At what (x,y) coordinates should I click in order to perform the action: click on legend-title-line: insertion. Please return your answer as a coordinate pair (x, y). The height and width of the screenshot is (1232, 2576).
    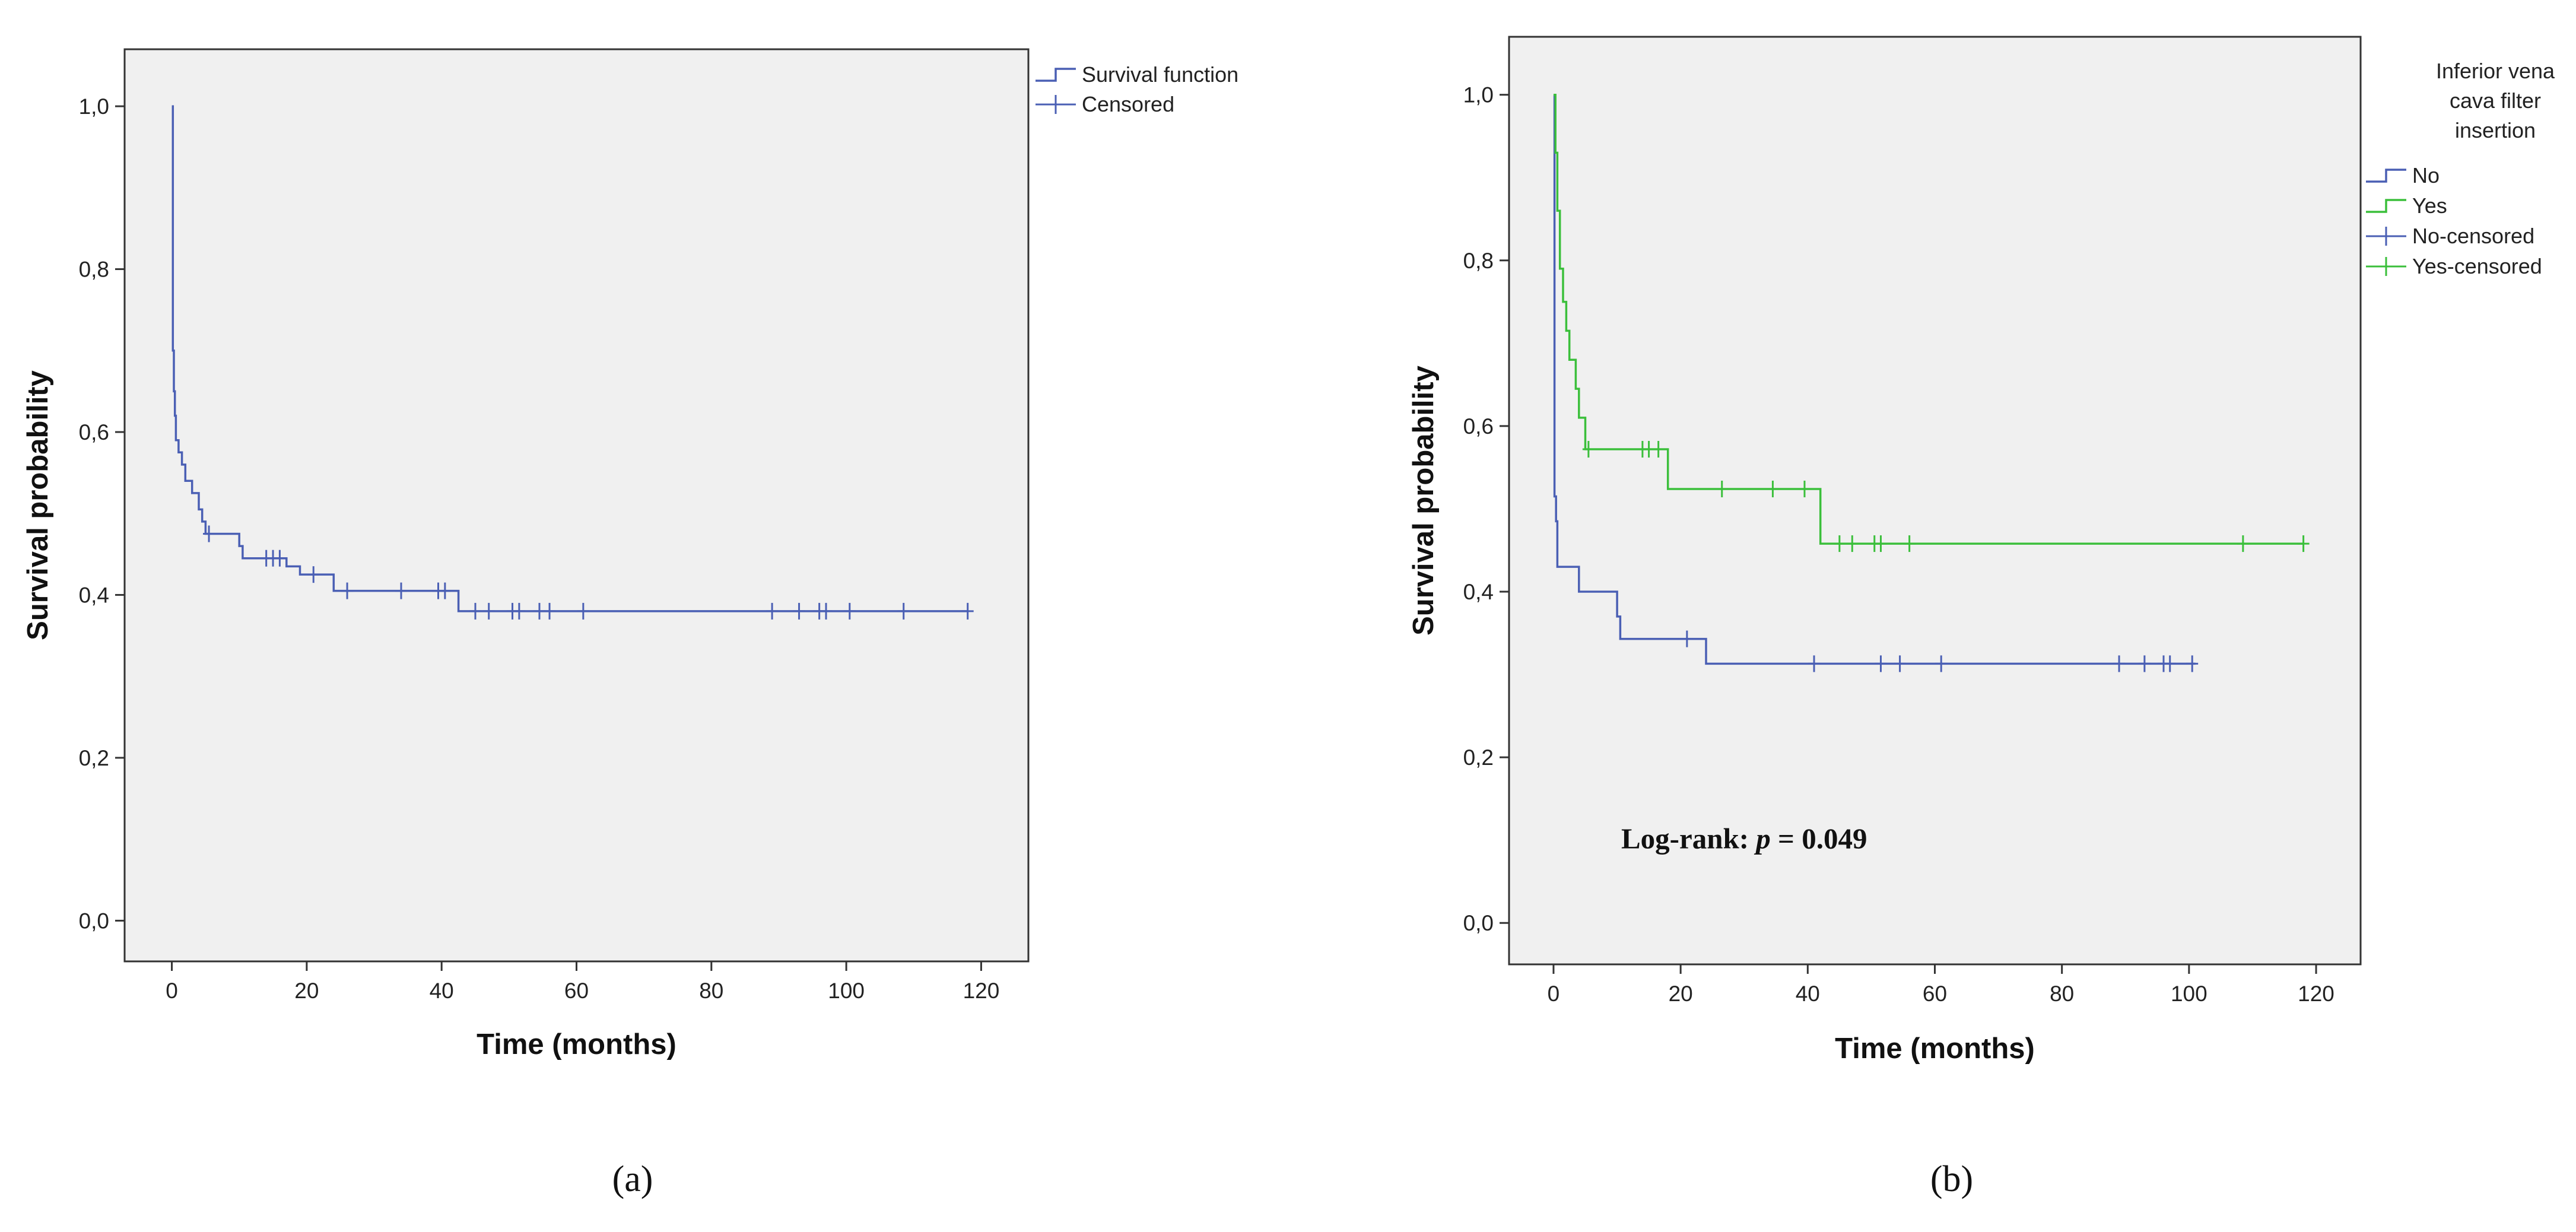
    Looking at the image, I should click on (2495, 130).